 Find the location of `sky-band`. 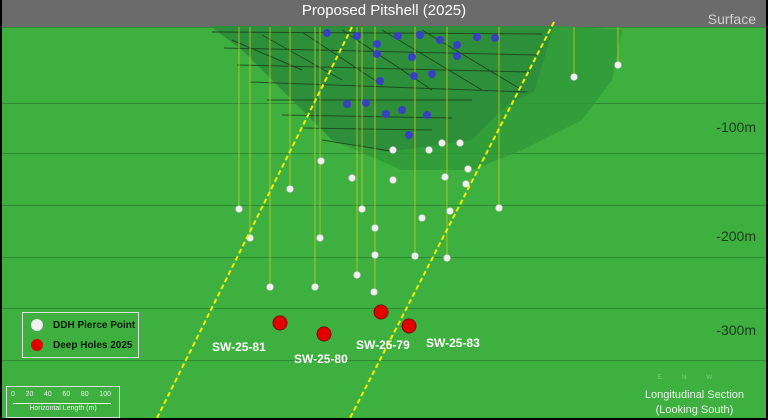

sky-band is located at coordinates (384, 13).